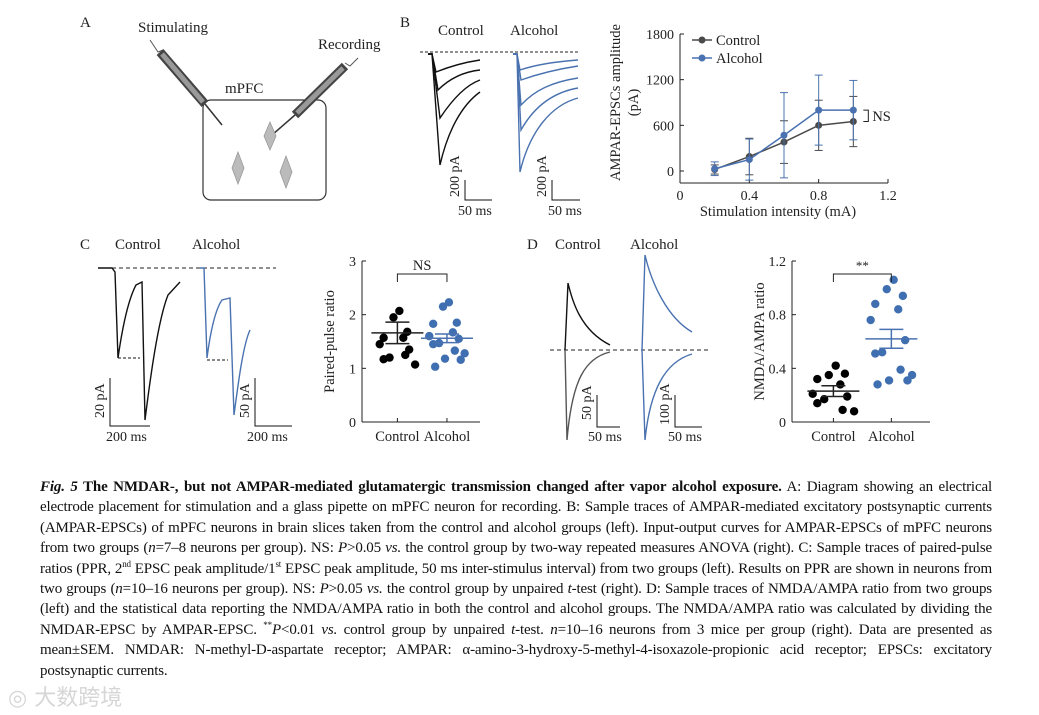 The height and width of the screenshot is (715, 1039). What do you see at coordinates (680, 196) in the screenshot?
I see `x-tick-label: 0` at bounding box center [680, 196].